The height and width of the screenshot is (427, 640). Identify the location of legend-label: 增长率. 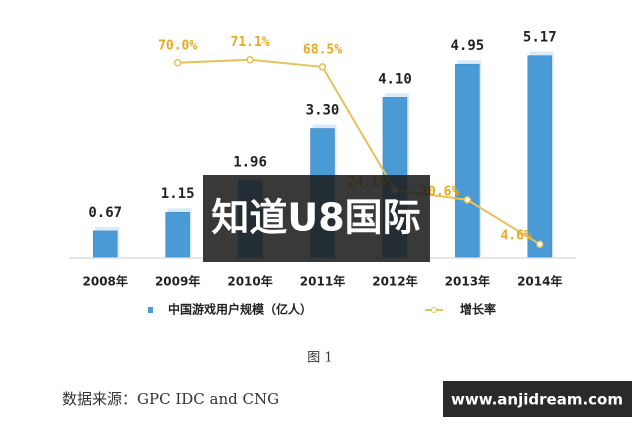
(478, 309).